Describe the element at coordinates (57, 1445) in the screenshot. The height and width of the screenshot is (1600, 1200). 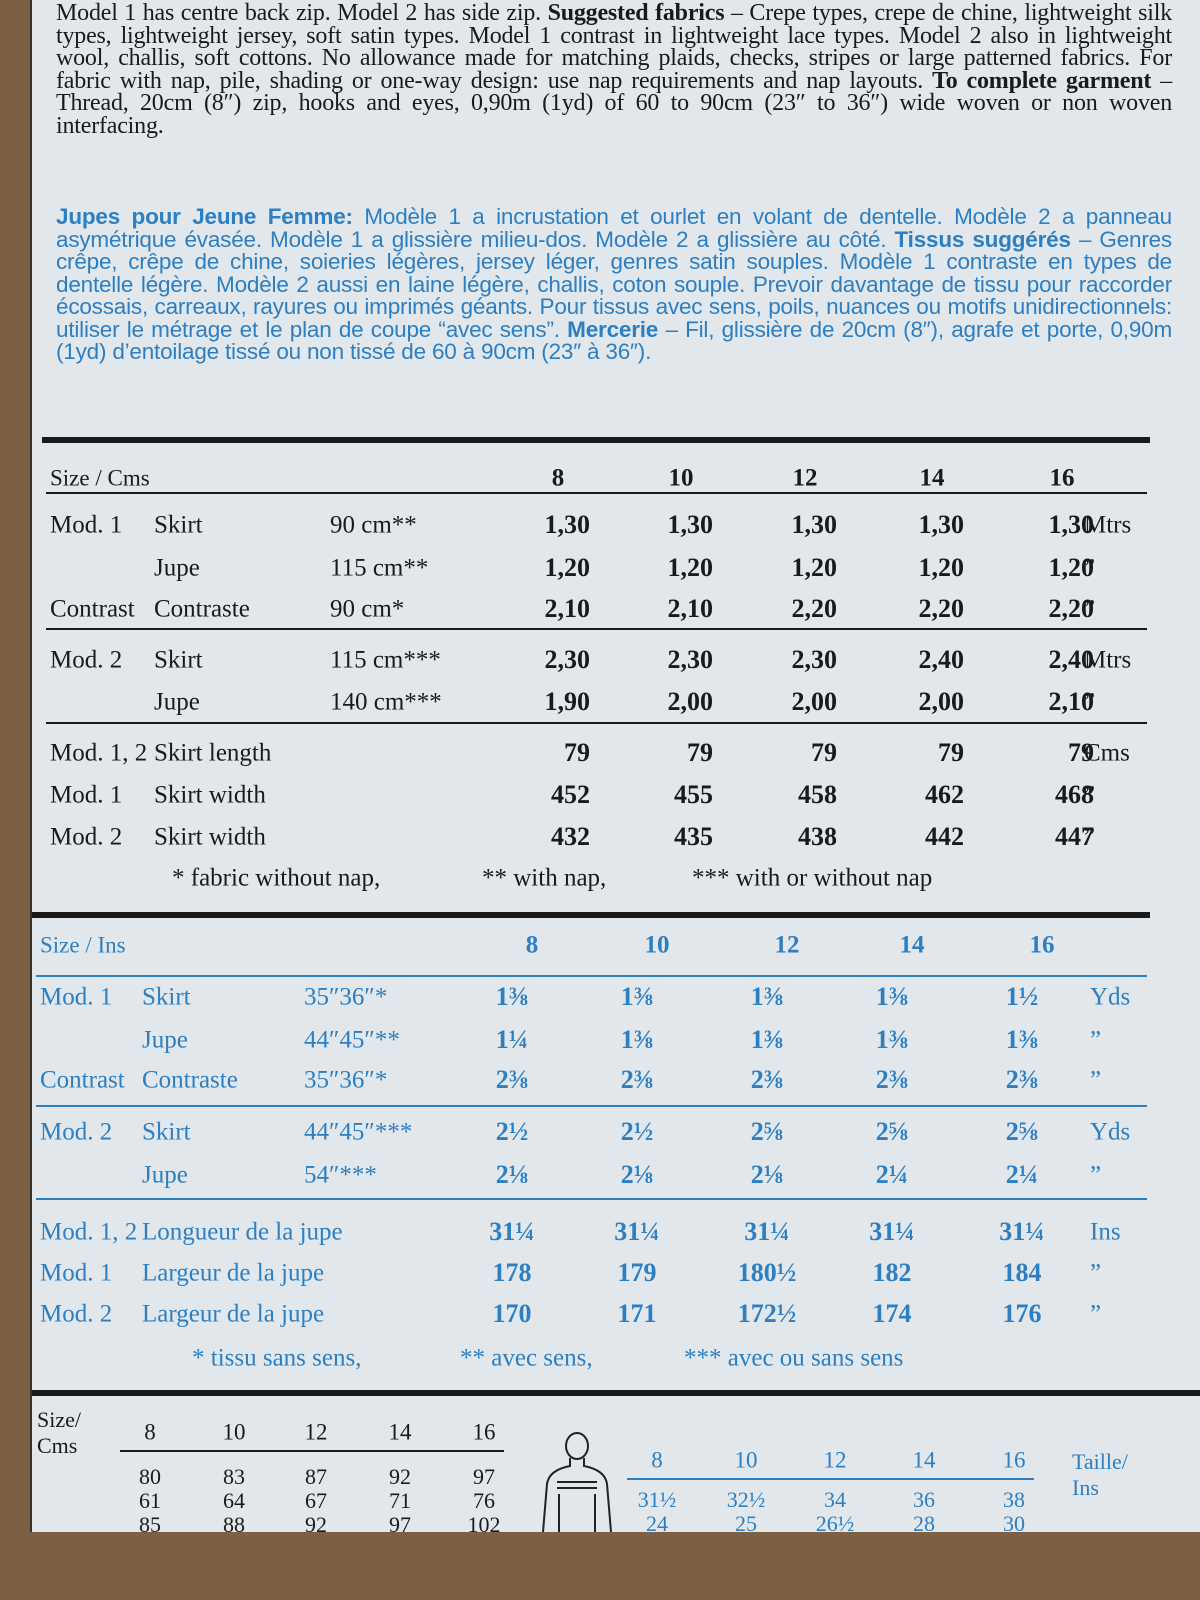
I see `size-label: Cms` at that location.